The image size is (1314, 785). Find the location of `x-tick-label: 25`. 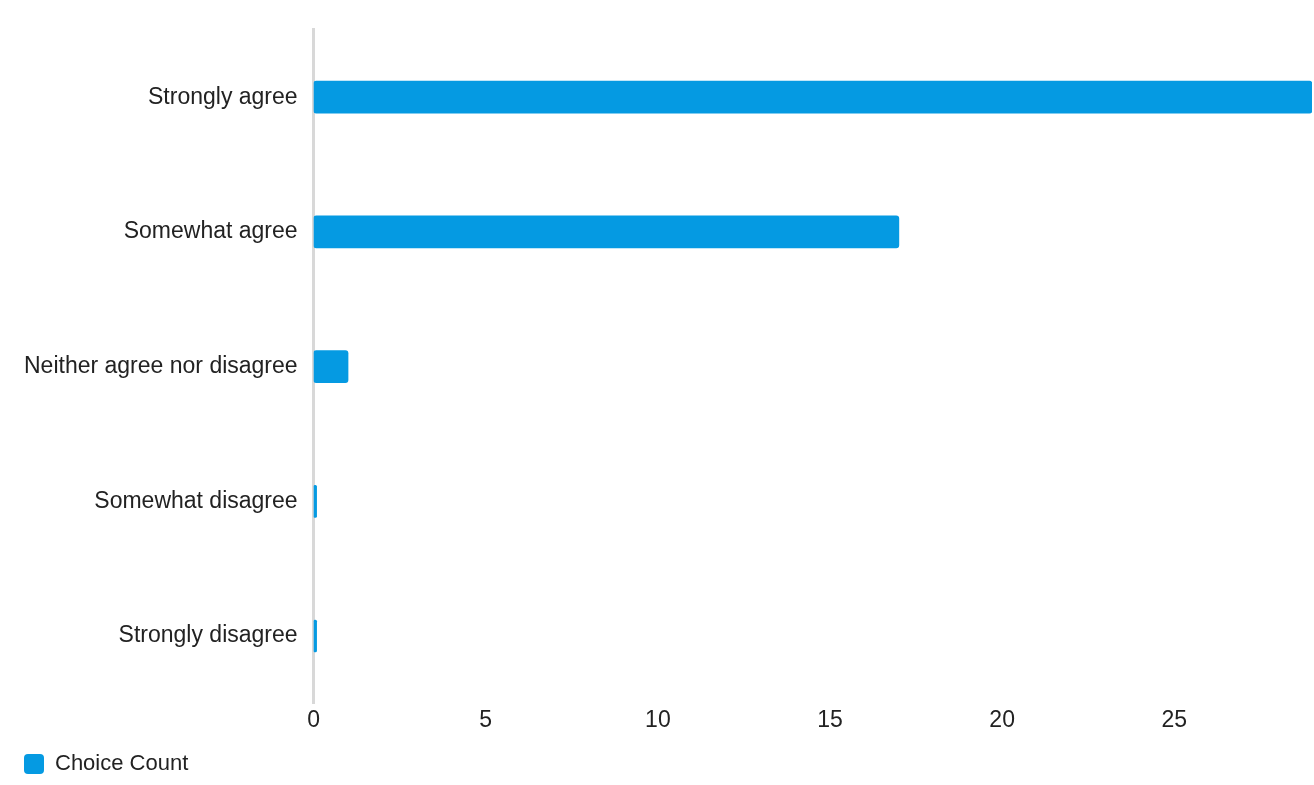

x-tick-label: 25 is located at coordinates (1174, 718).